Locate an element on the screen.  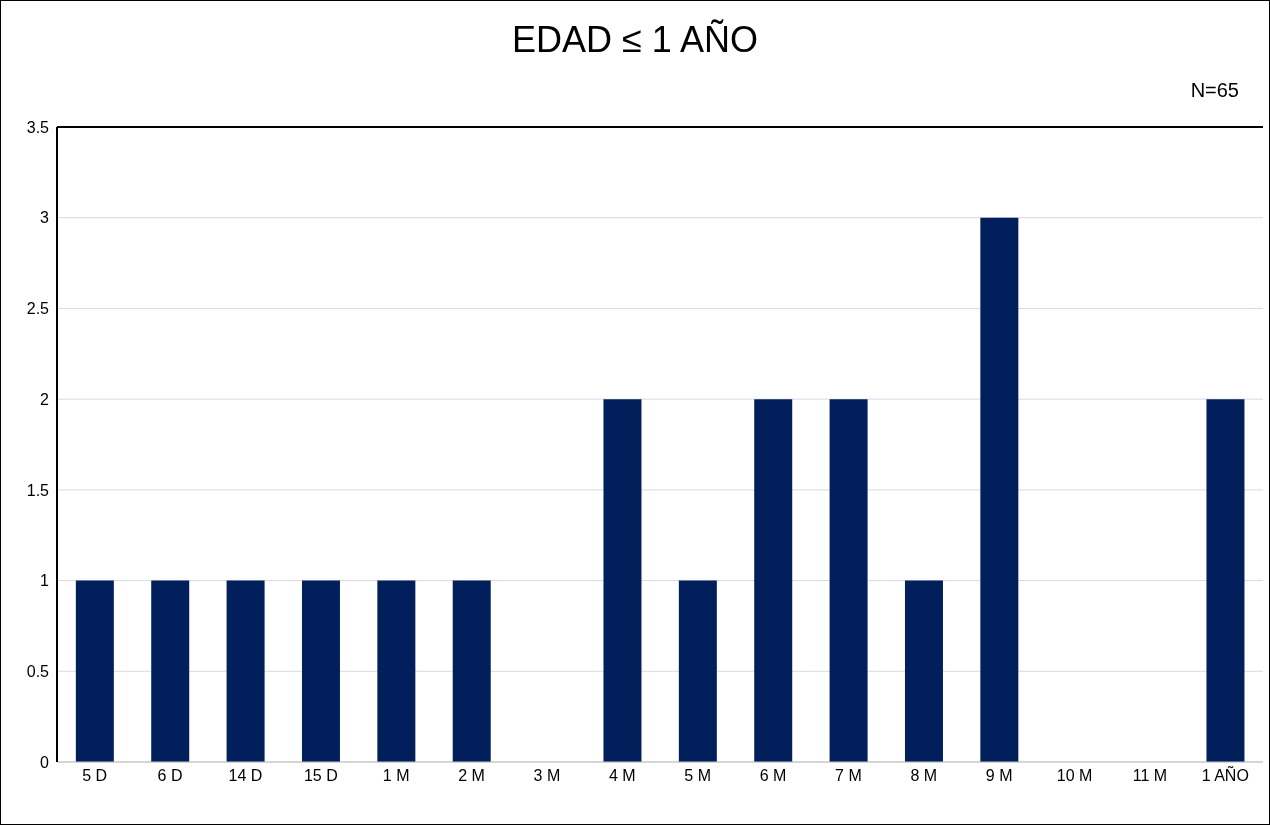
y-tick-label: 3 is located at coordinates (45, 218).